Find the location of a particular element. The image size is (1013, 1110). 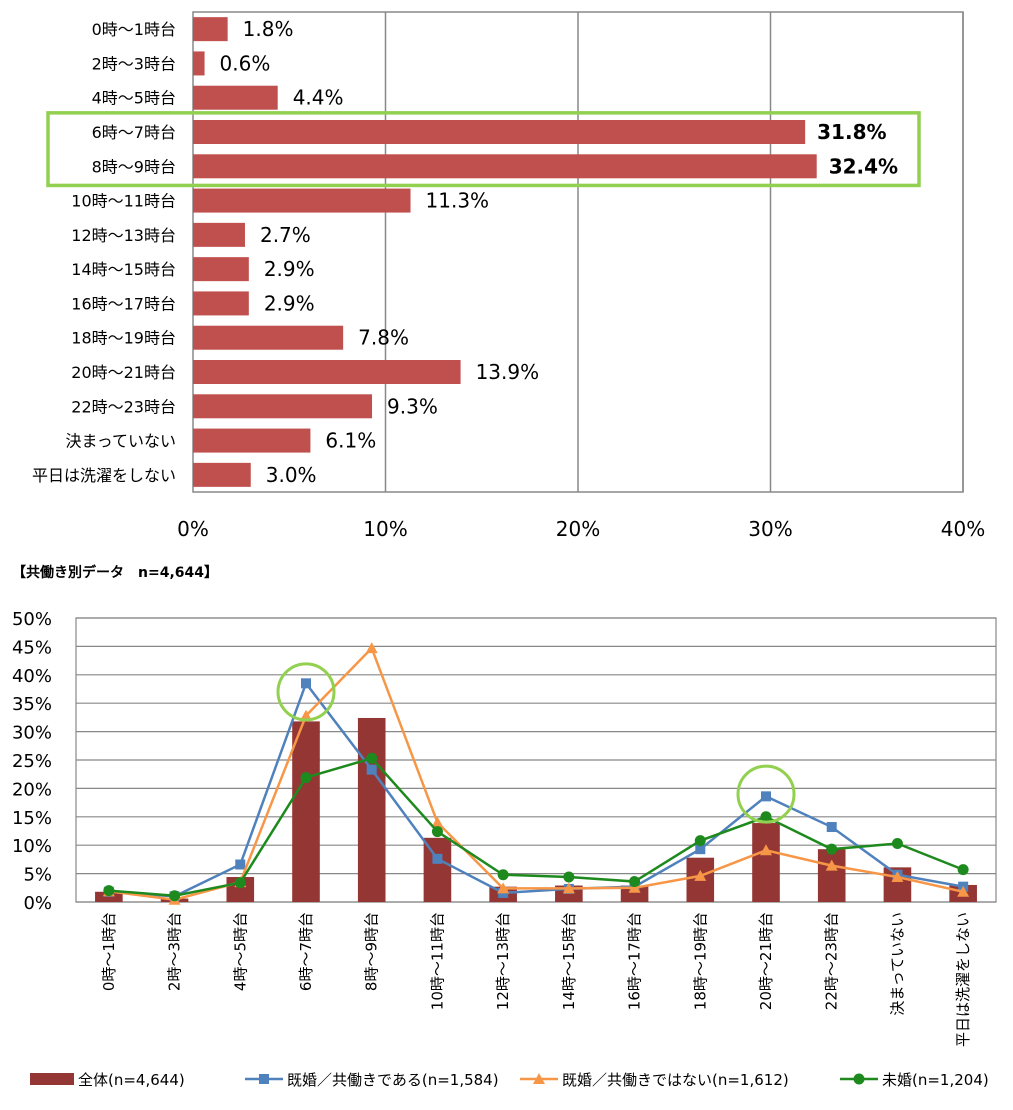

y-tick-label: 35% is located at coordinates (32, 704).